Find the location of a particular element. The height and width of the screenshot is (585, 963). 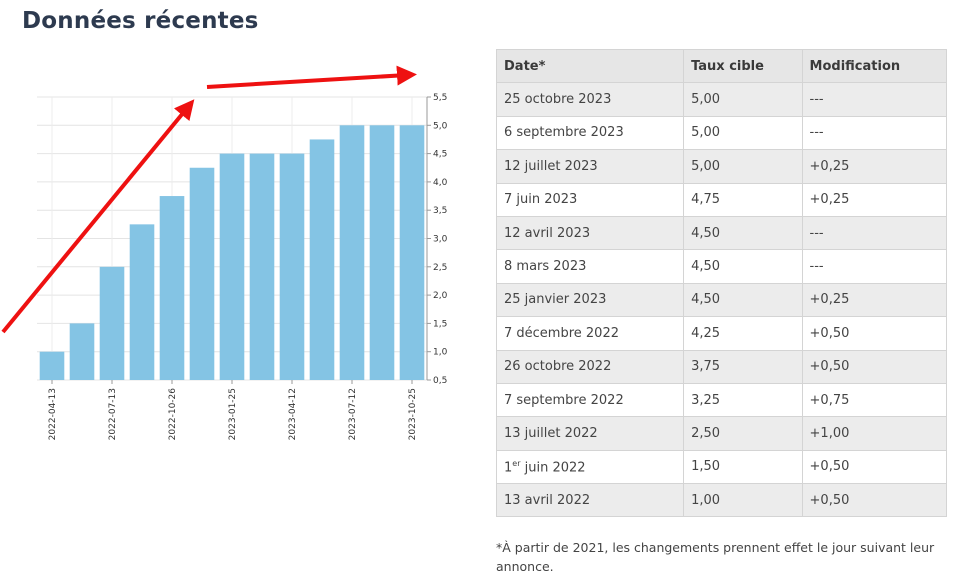

trend-arrow-up is located at coordinates (98, 216).